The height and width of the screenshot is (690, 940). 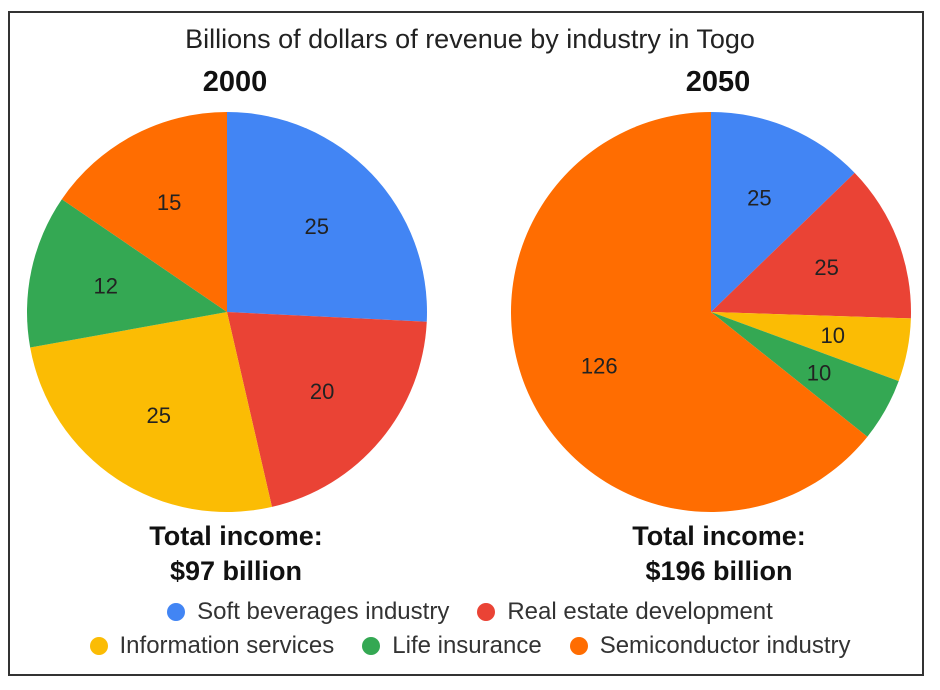 What do you see at coordinates (811, 347) in the screenshot?
I see `pie-2050-slice-information-services` at bounding box center [811, 347].